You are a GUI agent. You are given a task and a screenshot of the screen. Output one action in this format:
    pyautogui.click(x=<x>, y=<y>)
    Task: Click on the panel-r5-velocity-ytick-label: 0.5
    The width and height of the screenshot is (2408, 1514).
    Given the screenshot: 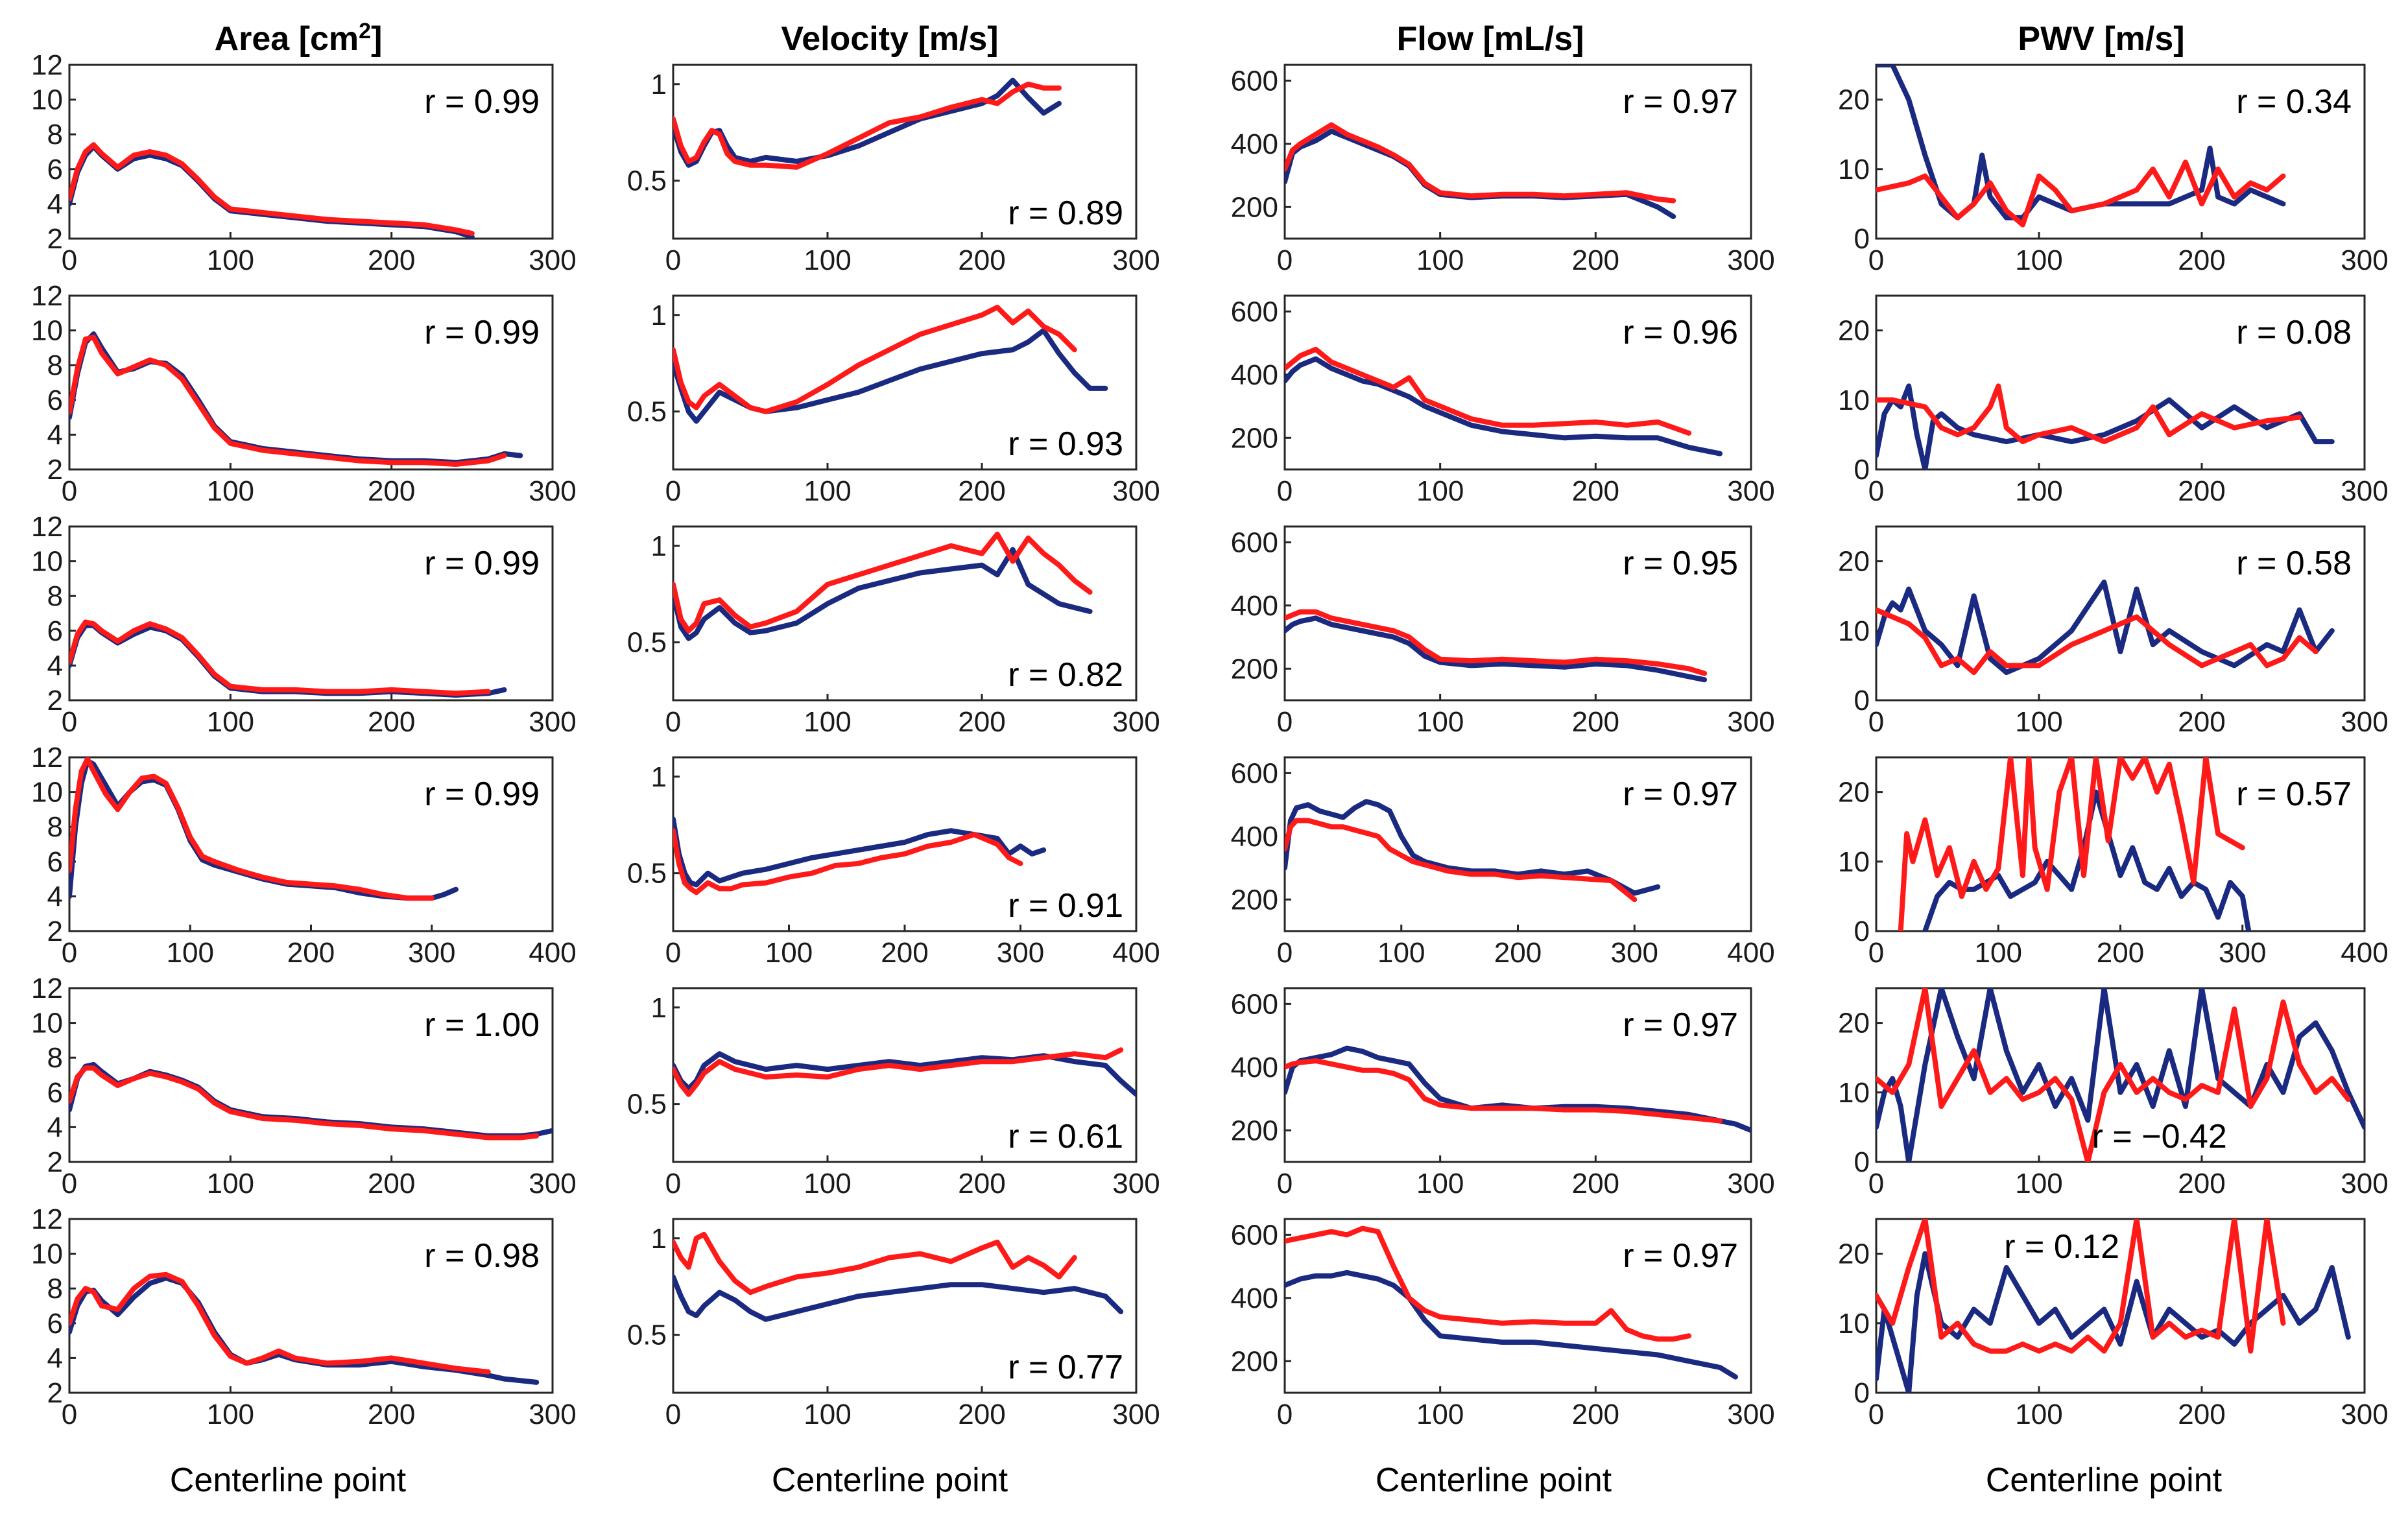 What is the action you would take?
    pyautogui.click(x=647, y=1104)
    